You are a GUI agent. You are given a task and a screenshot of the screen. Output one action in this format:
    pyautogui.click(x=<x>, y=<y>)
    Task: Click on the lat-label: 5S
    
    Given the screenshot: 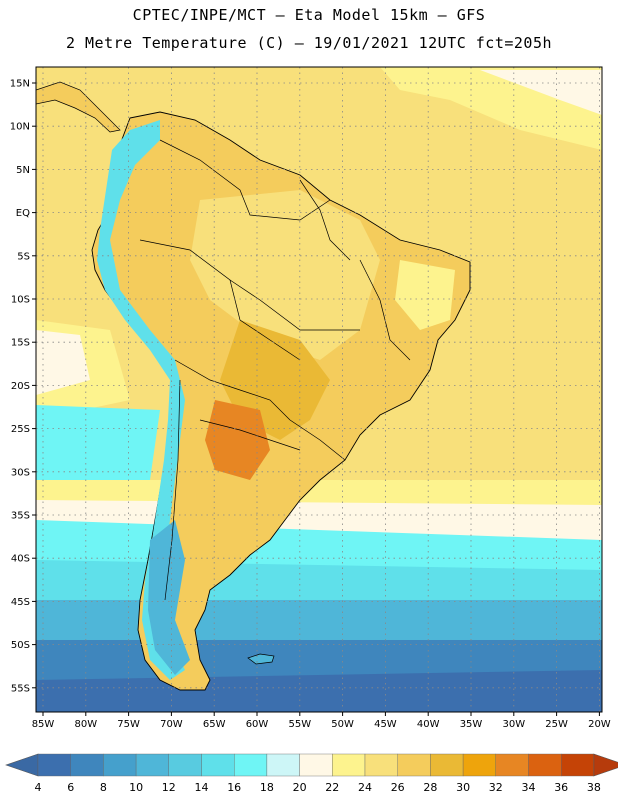 What is the action you would take?
    pyautogui.click(x=23, y=256)
    